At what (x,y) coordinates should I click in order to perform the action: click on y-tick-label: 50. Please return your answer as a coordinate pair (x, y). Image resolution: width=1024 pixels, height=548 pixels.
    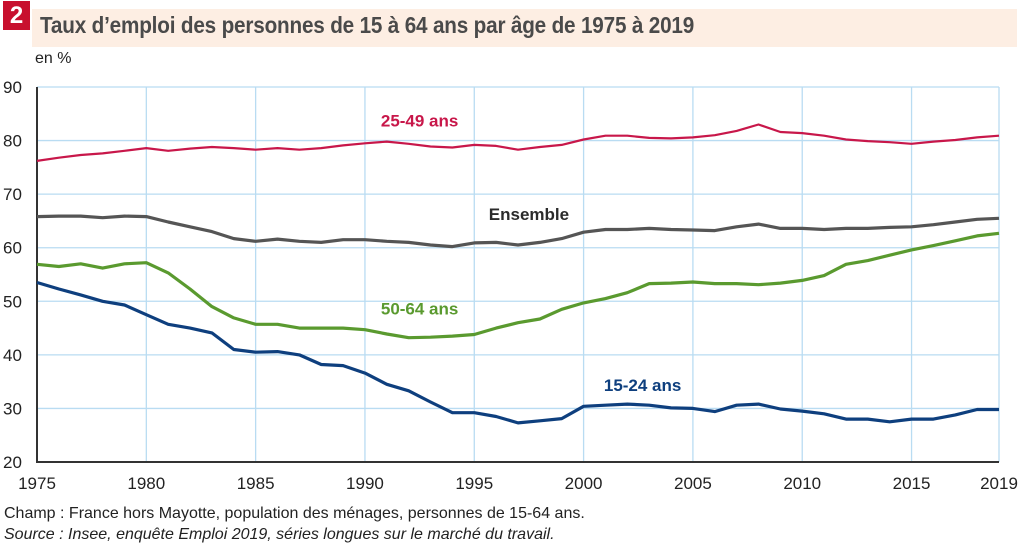
    Looking at the image, I should click on (12, 301).